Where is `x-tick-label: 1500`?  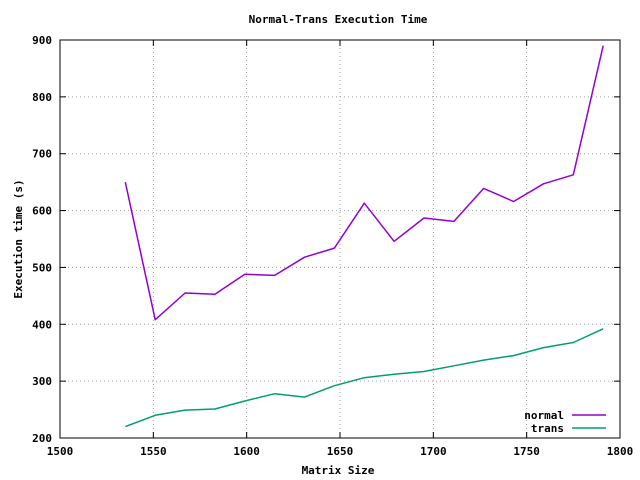
x-tick-label: 1500 is located at coordinates (60, 451).